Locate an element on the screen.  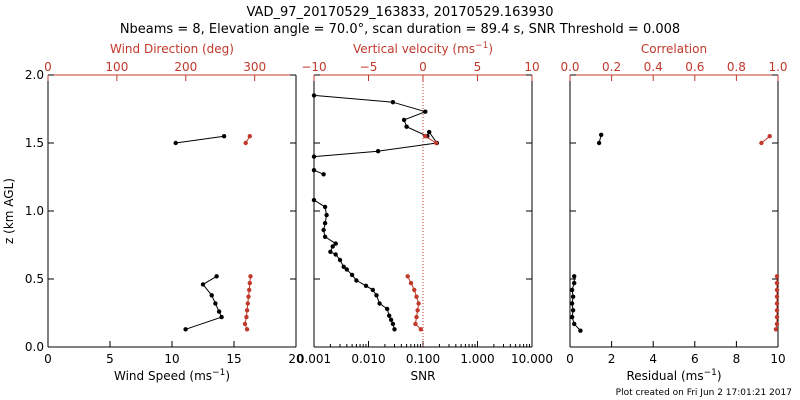
plot-created-footer: Plot created on Fri Jun 2 17:01:21 2017 is located at coordinates (704, 393).